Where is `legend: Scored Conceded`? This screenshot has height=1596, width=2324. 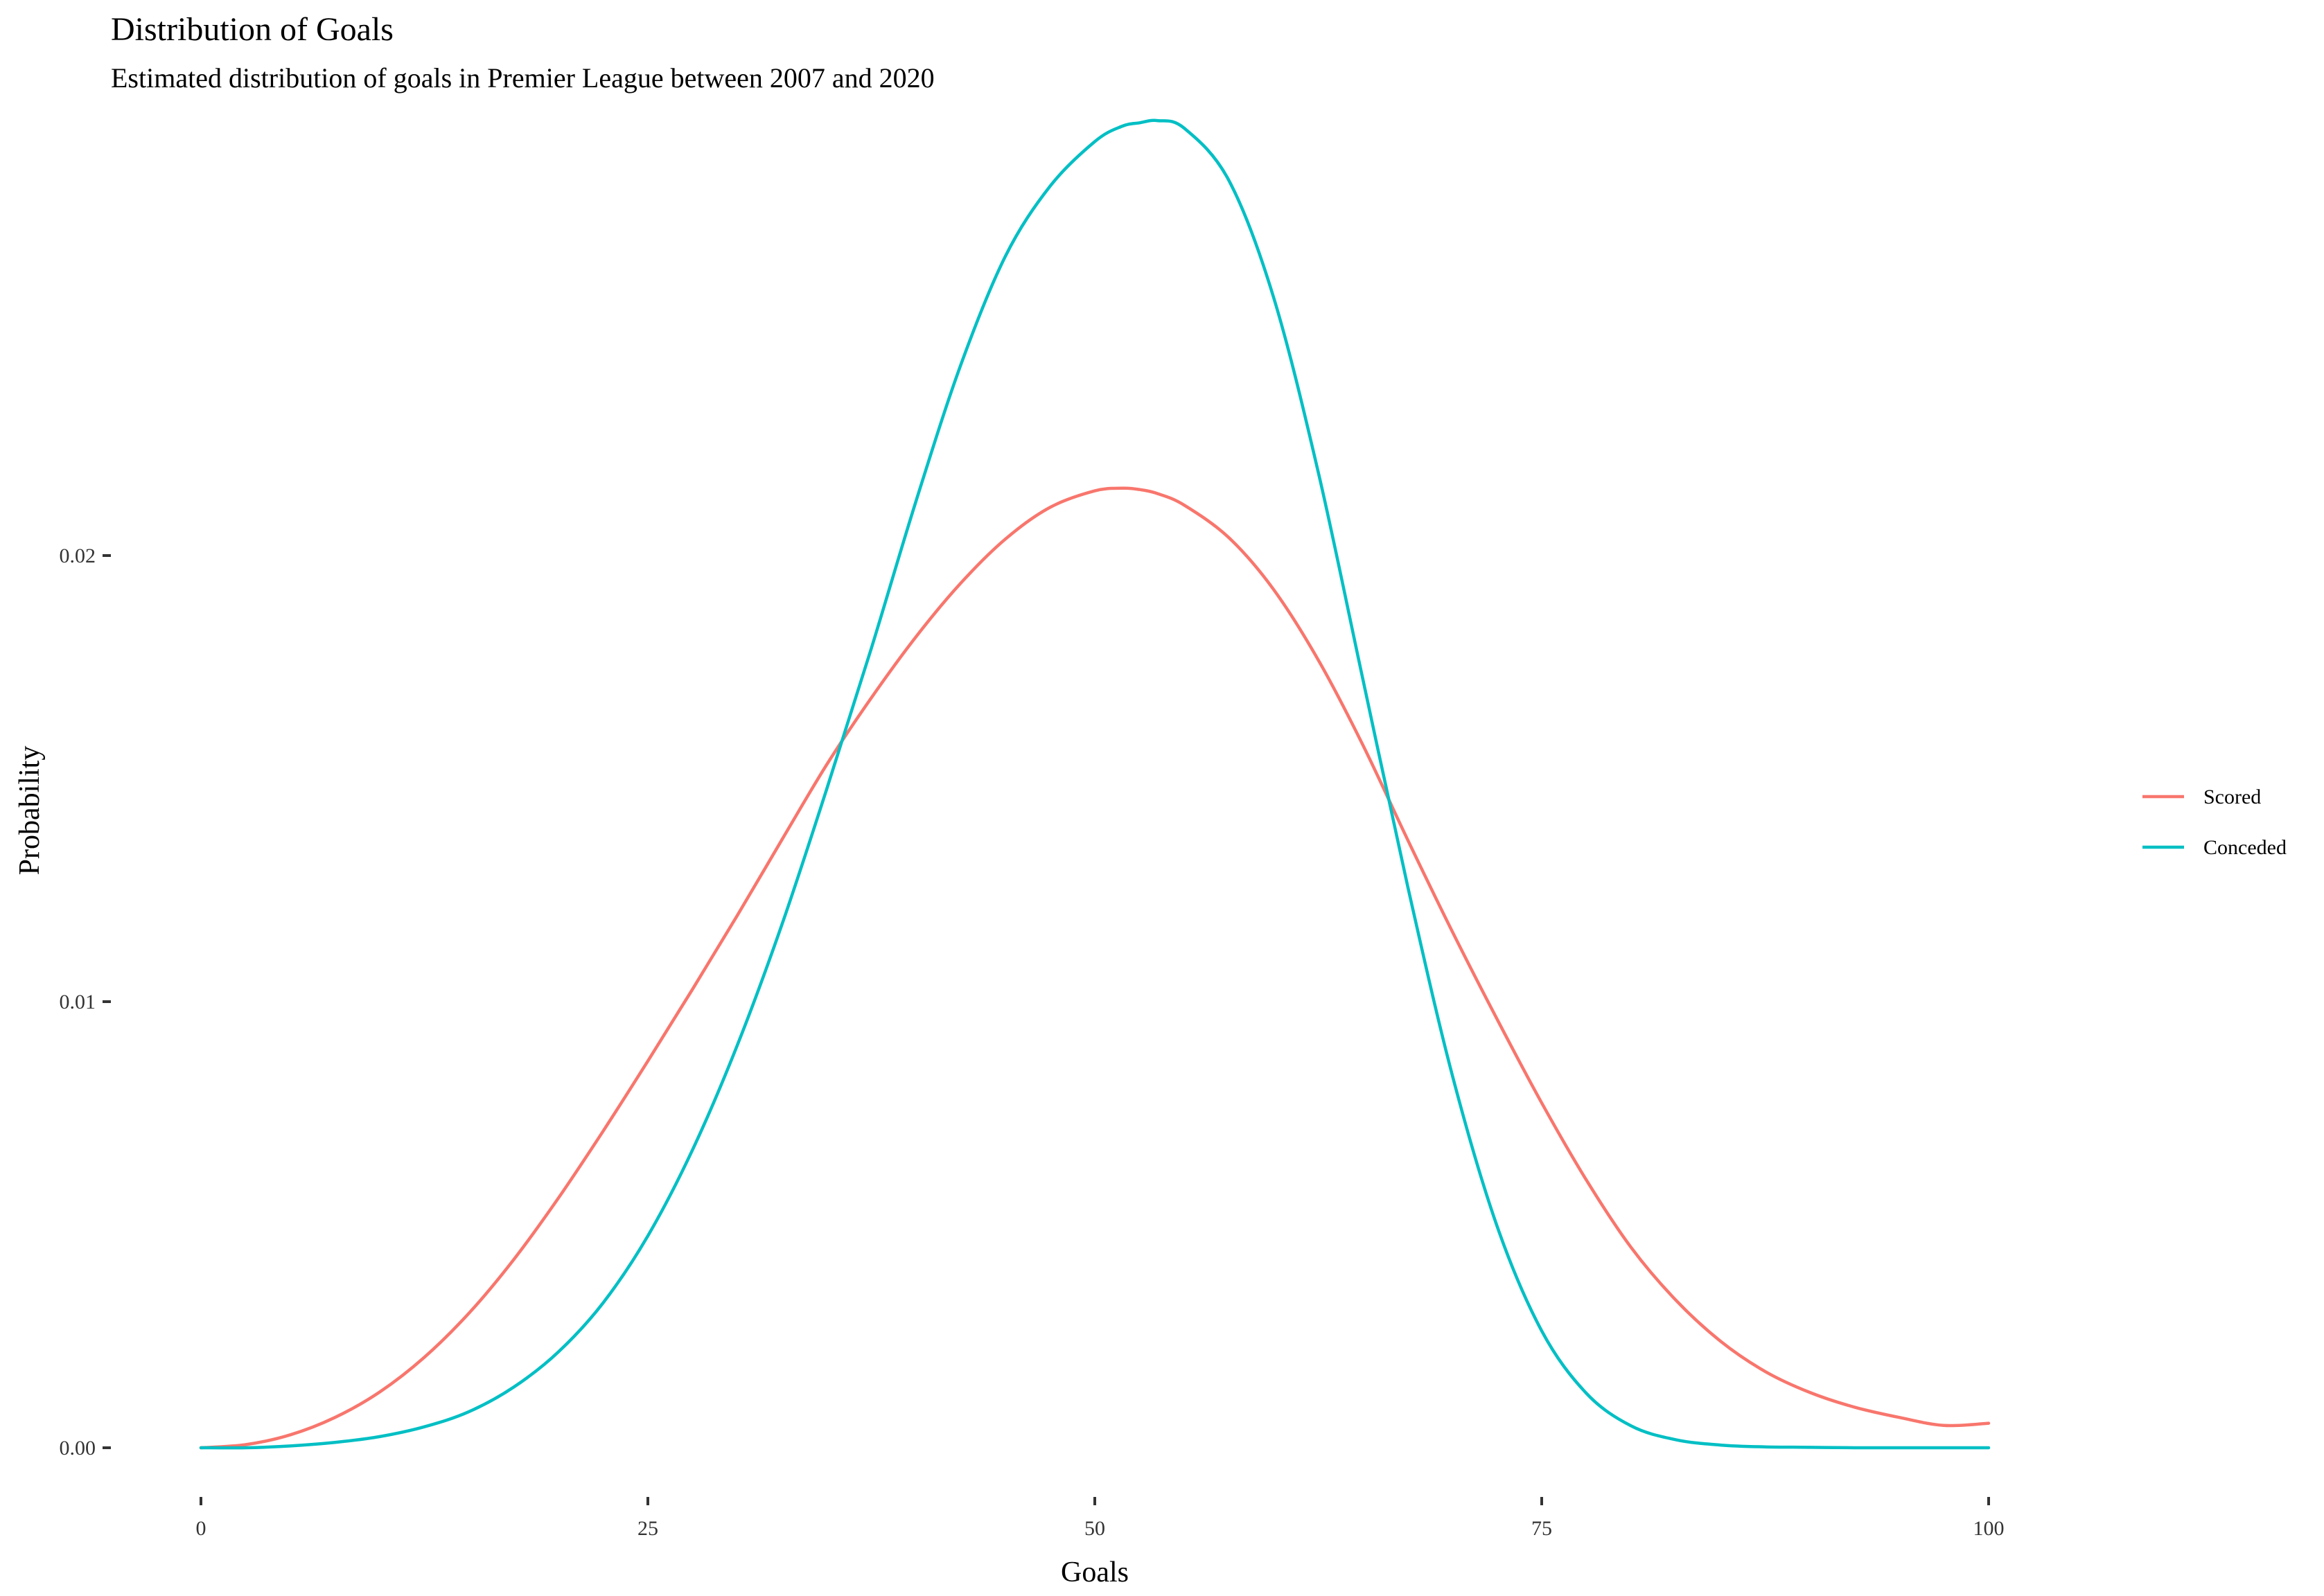
legend: Scored Conceded is located at coordinates (2214, 822).